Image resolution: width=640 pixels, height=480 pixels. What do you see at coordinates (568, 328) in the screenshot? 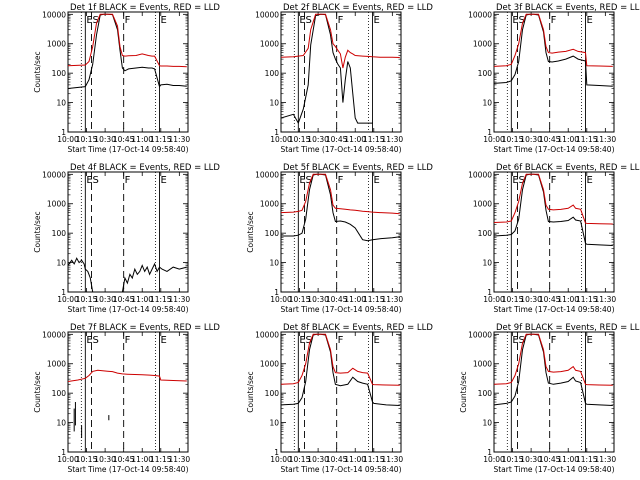
I see `panel-title: Det 9f BLACK = Events, RED = LLD` at bounding box center [568, 328].